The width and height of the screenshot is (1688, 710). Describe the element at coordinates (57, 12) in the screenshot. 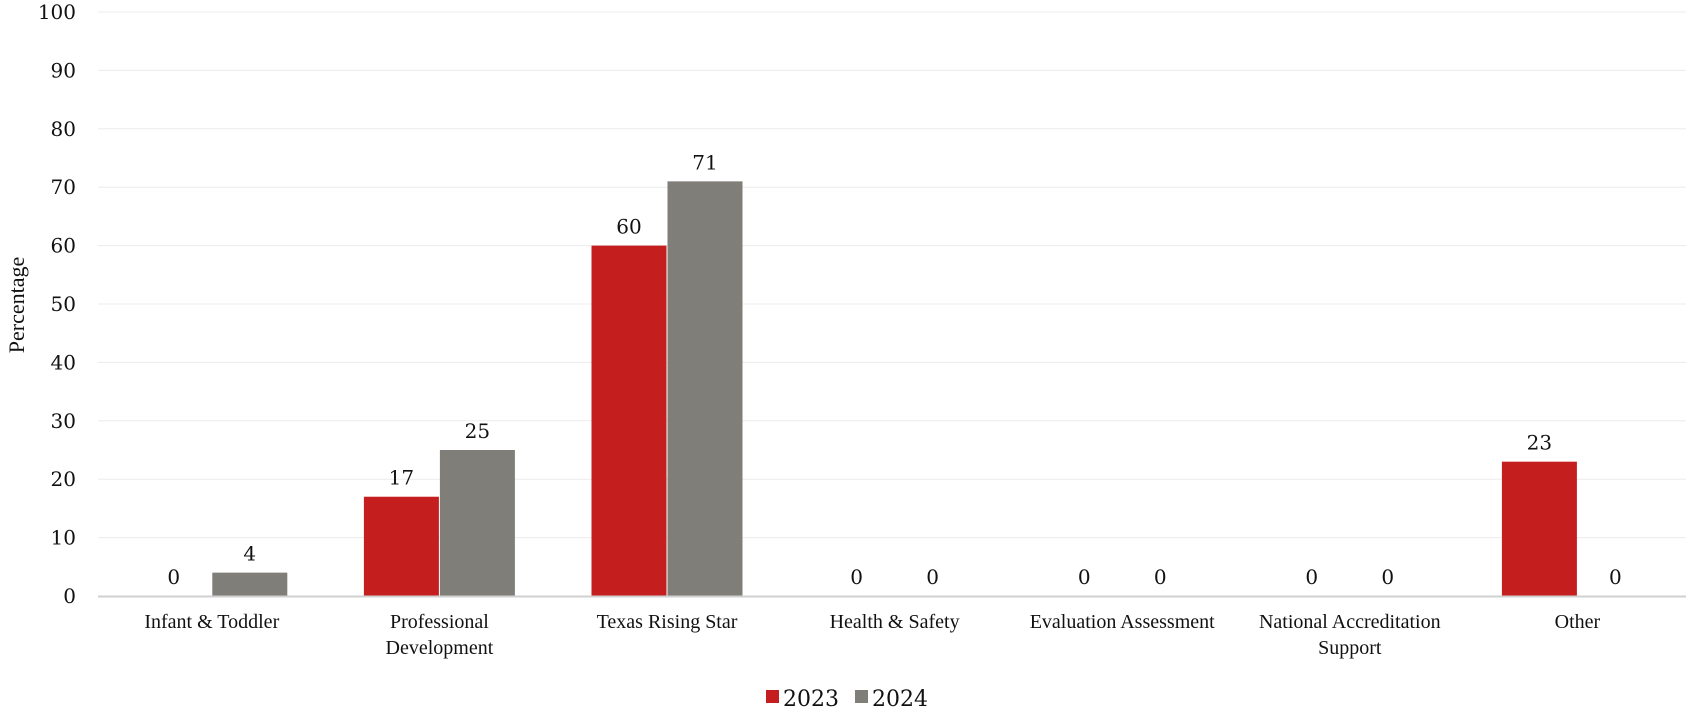

I see `y-tick-label: 100` at that location.